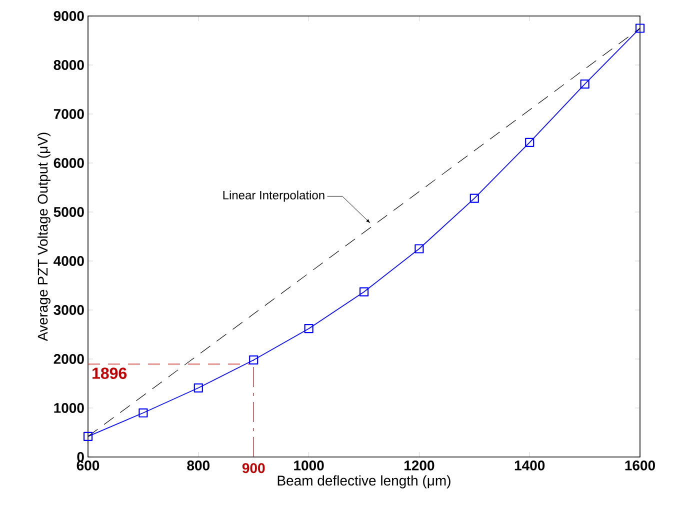 The image size is (678, 508). What do you see at coordinates (69, 310) in the screenshot?
I see `y-tick-label: 3000` at bounding box center [69, 310].